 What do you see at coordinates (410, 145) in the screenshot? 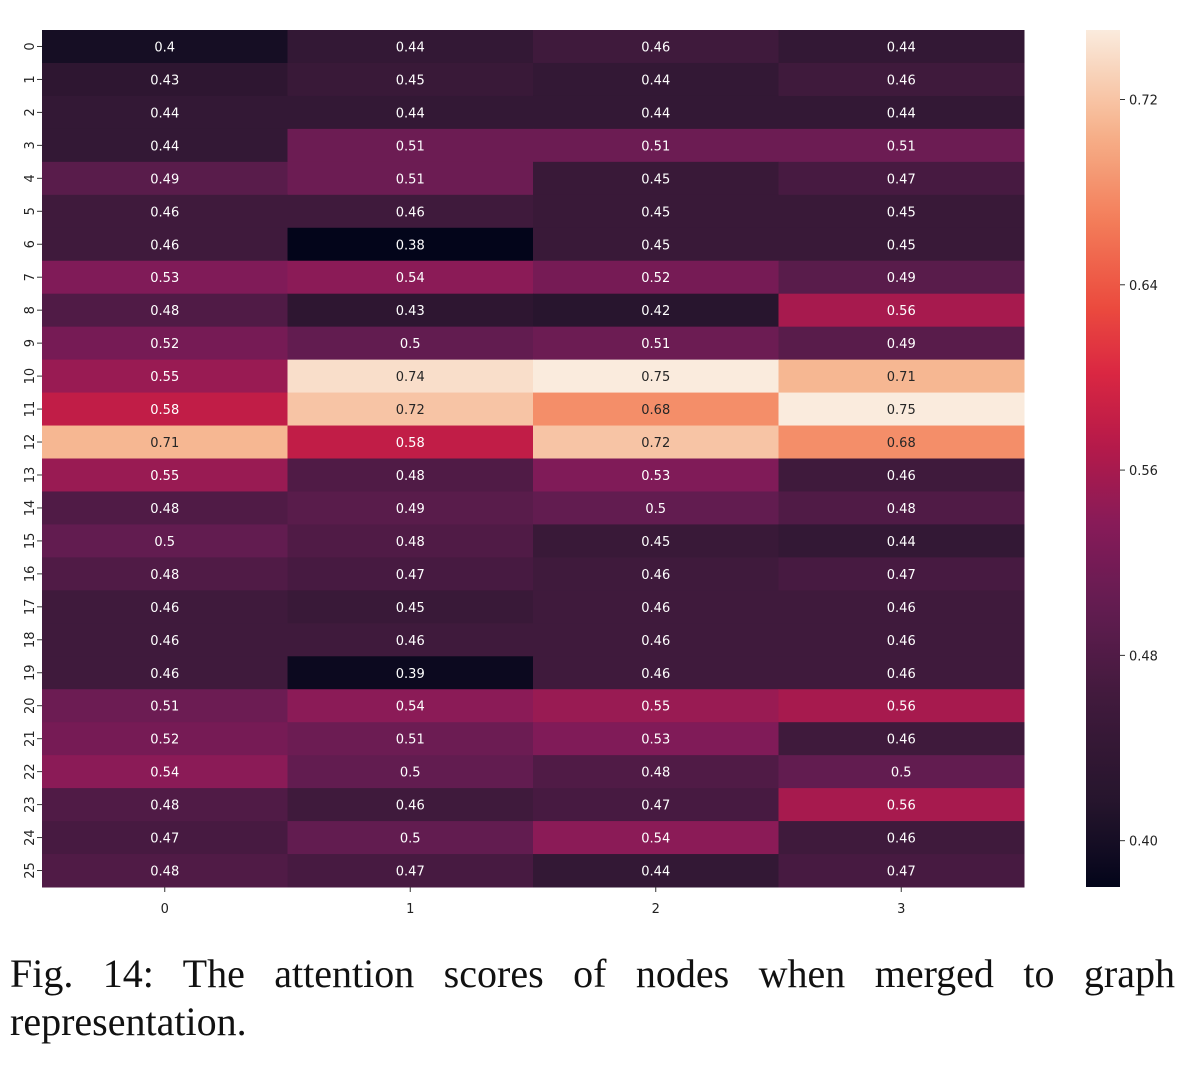
I see `heatmap-cell-r3-c1` at bounding box center [410, 145].